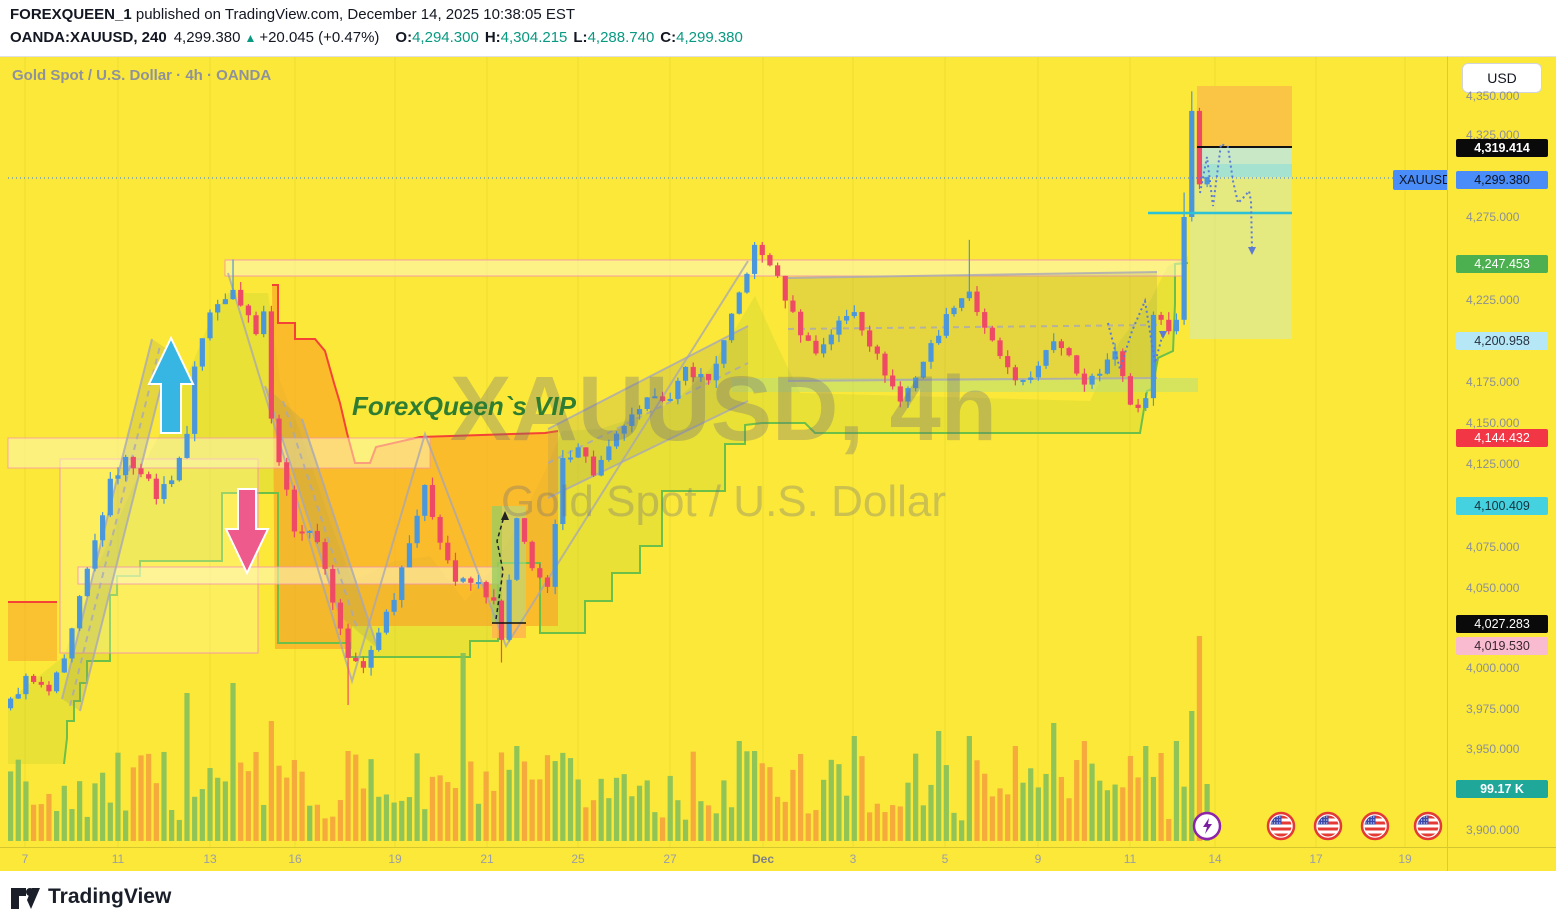 This screenshot has width=1556, height=922. Describe the element at coordinates (1502, 624) in the screenshot. I see `price-axis-pill: 4,027.283` at that location.